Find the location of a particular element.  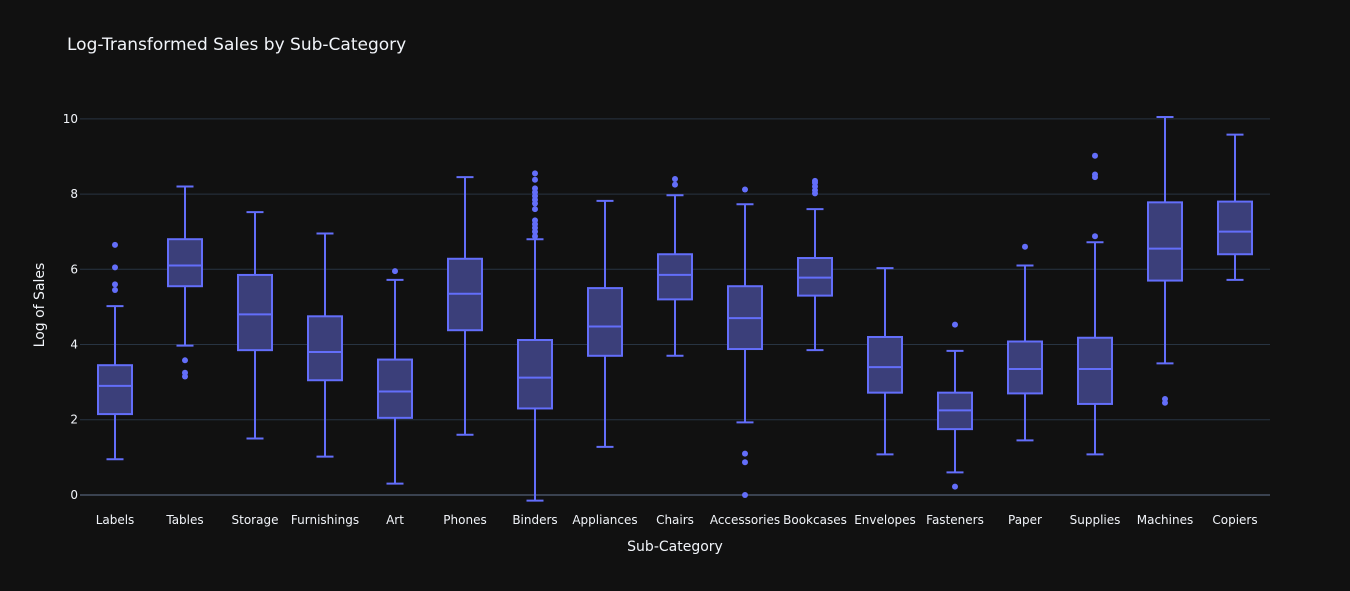

x-tick-label: Furnishings is located at coordinates (325, 520).